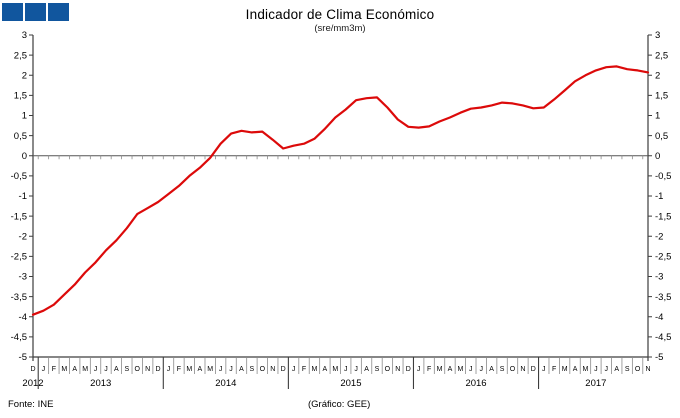 This screenshot has width=680, height=418. Describe the element at coordinates (663, 216) in the screenshot. I see `ytick-label-right: -1,5` at that location.